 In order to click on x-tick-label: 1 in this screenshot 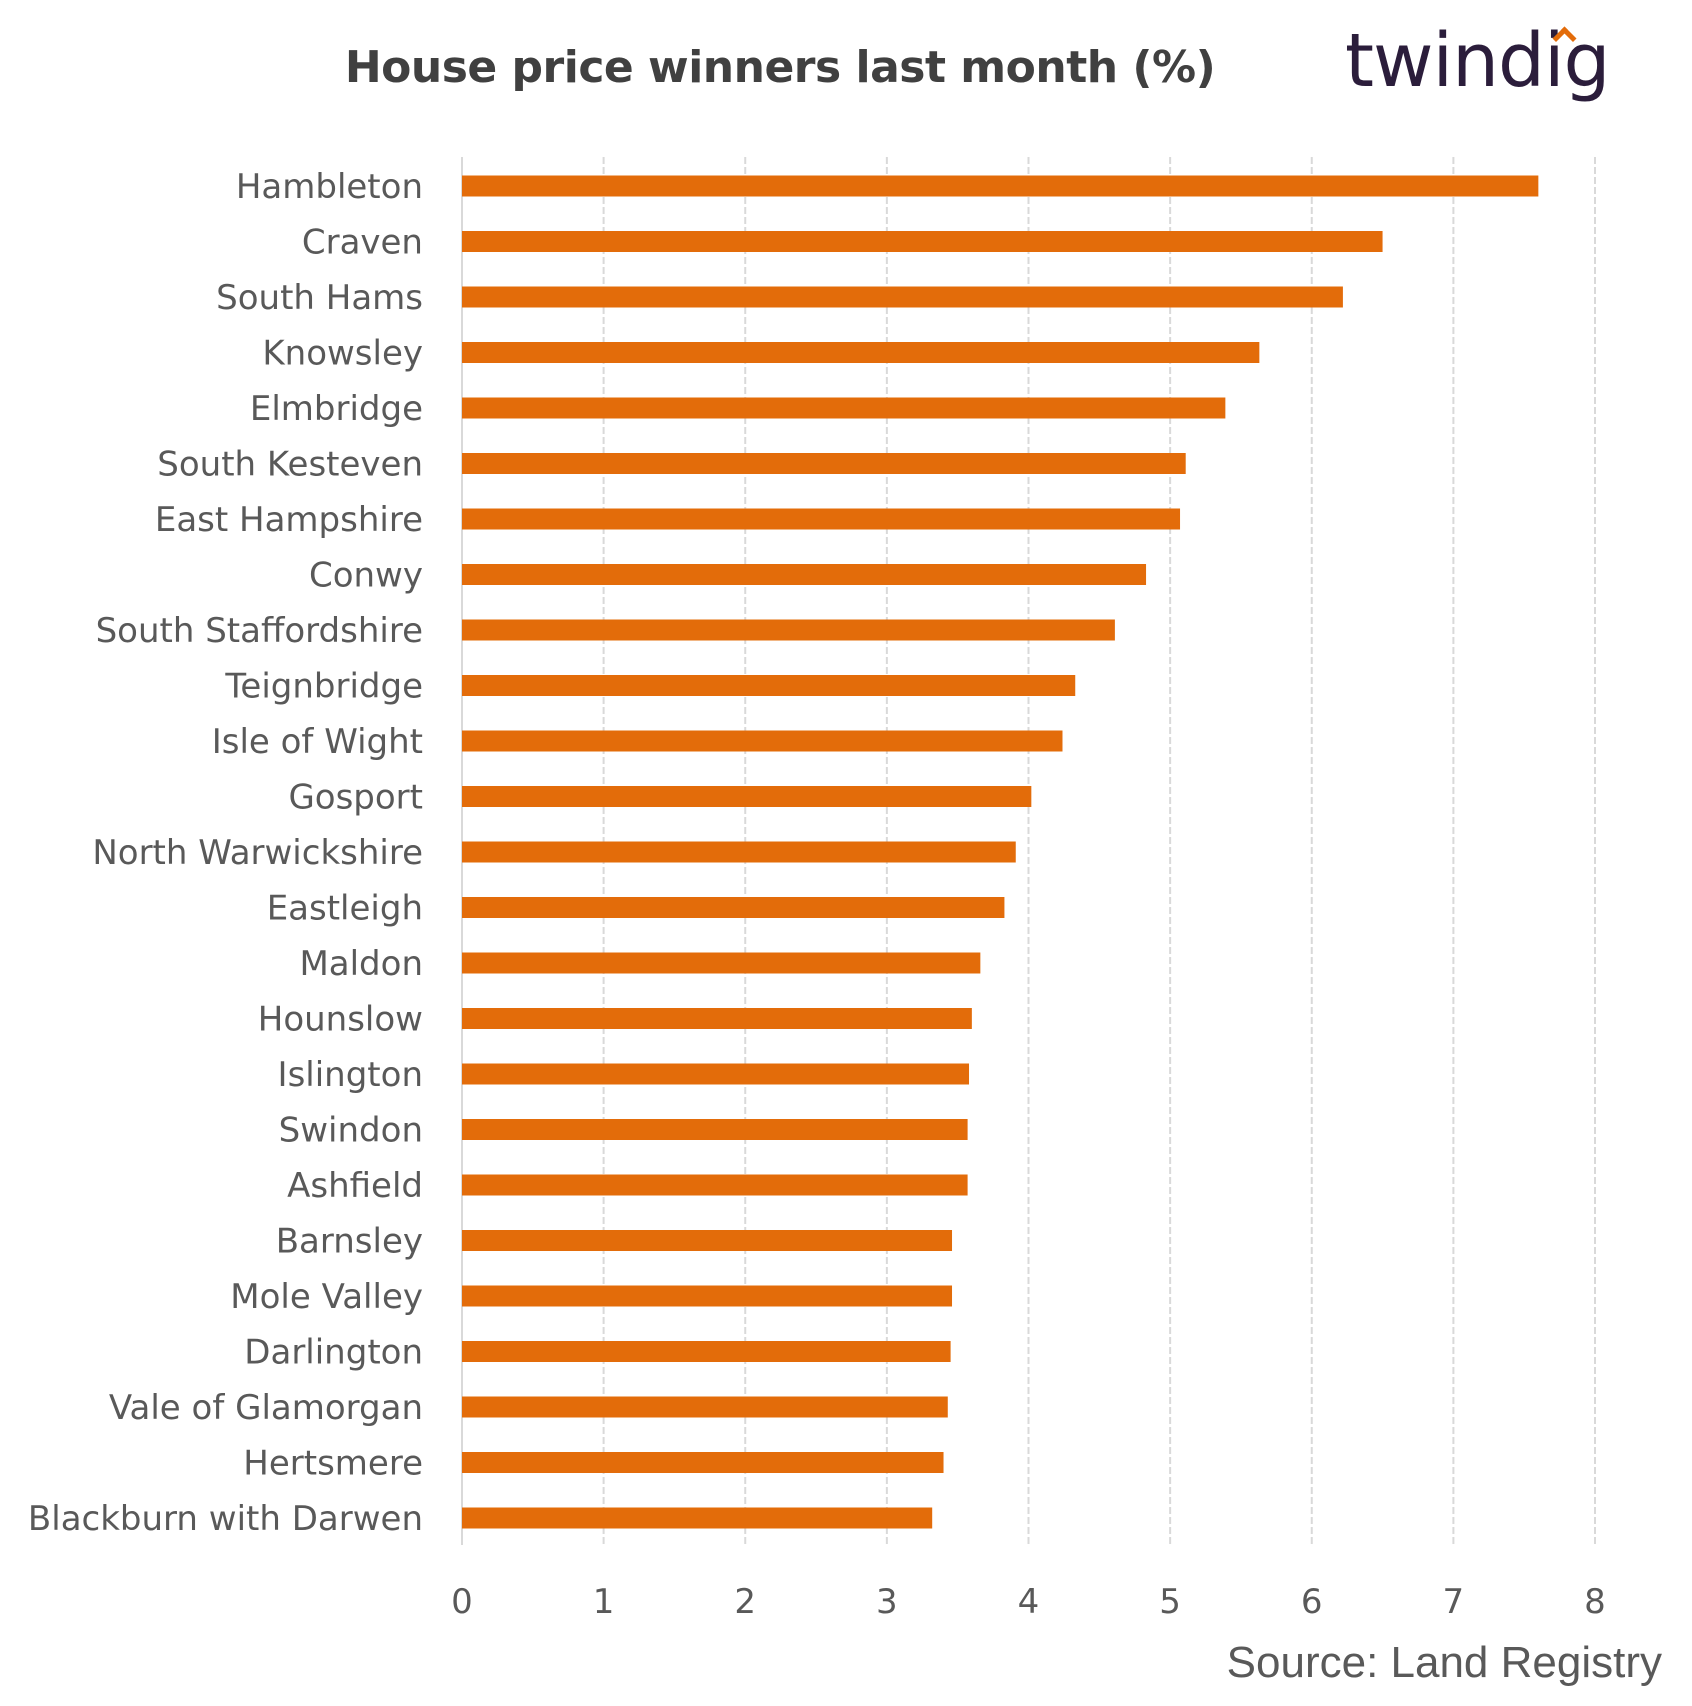, I will do `click(604, 1602)`.